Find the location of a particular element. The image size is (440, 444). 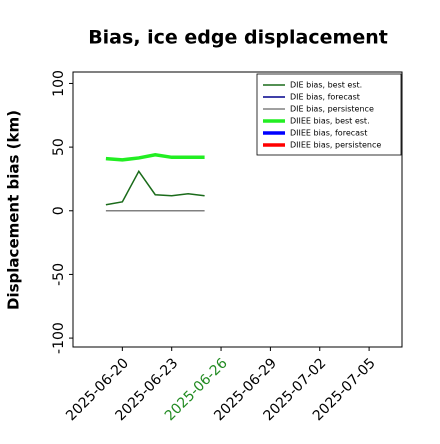

y-axis-label: Displacement bias (km) is located at coordinates (14, 210).